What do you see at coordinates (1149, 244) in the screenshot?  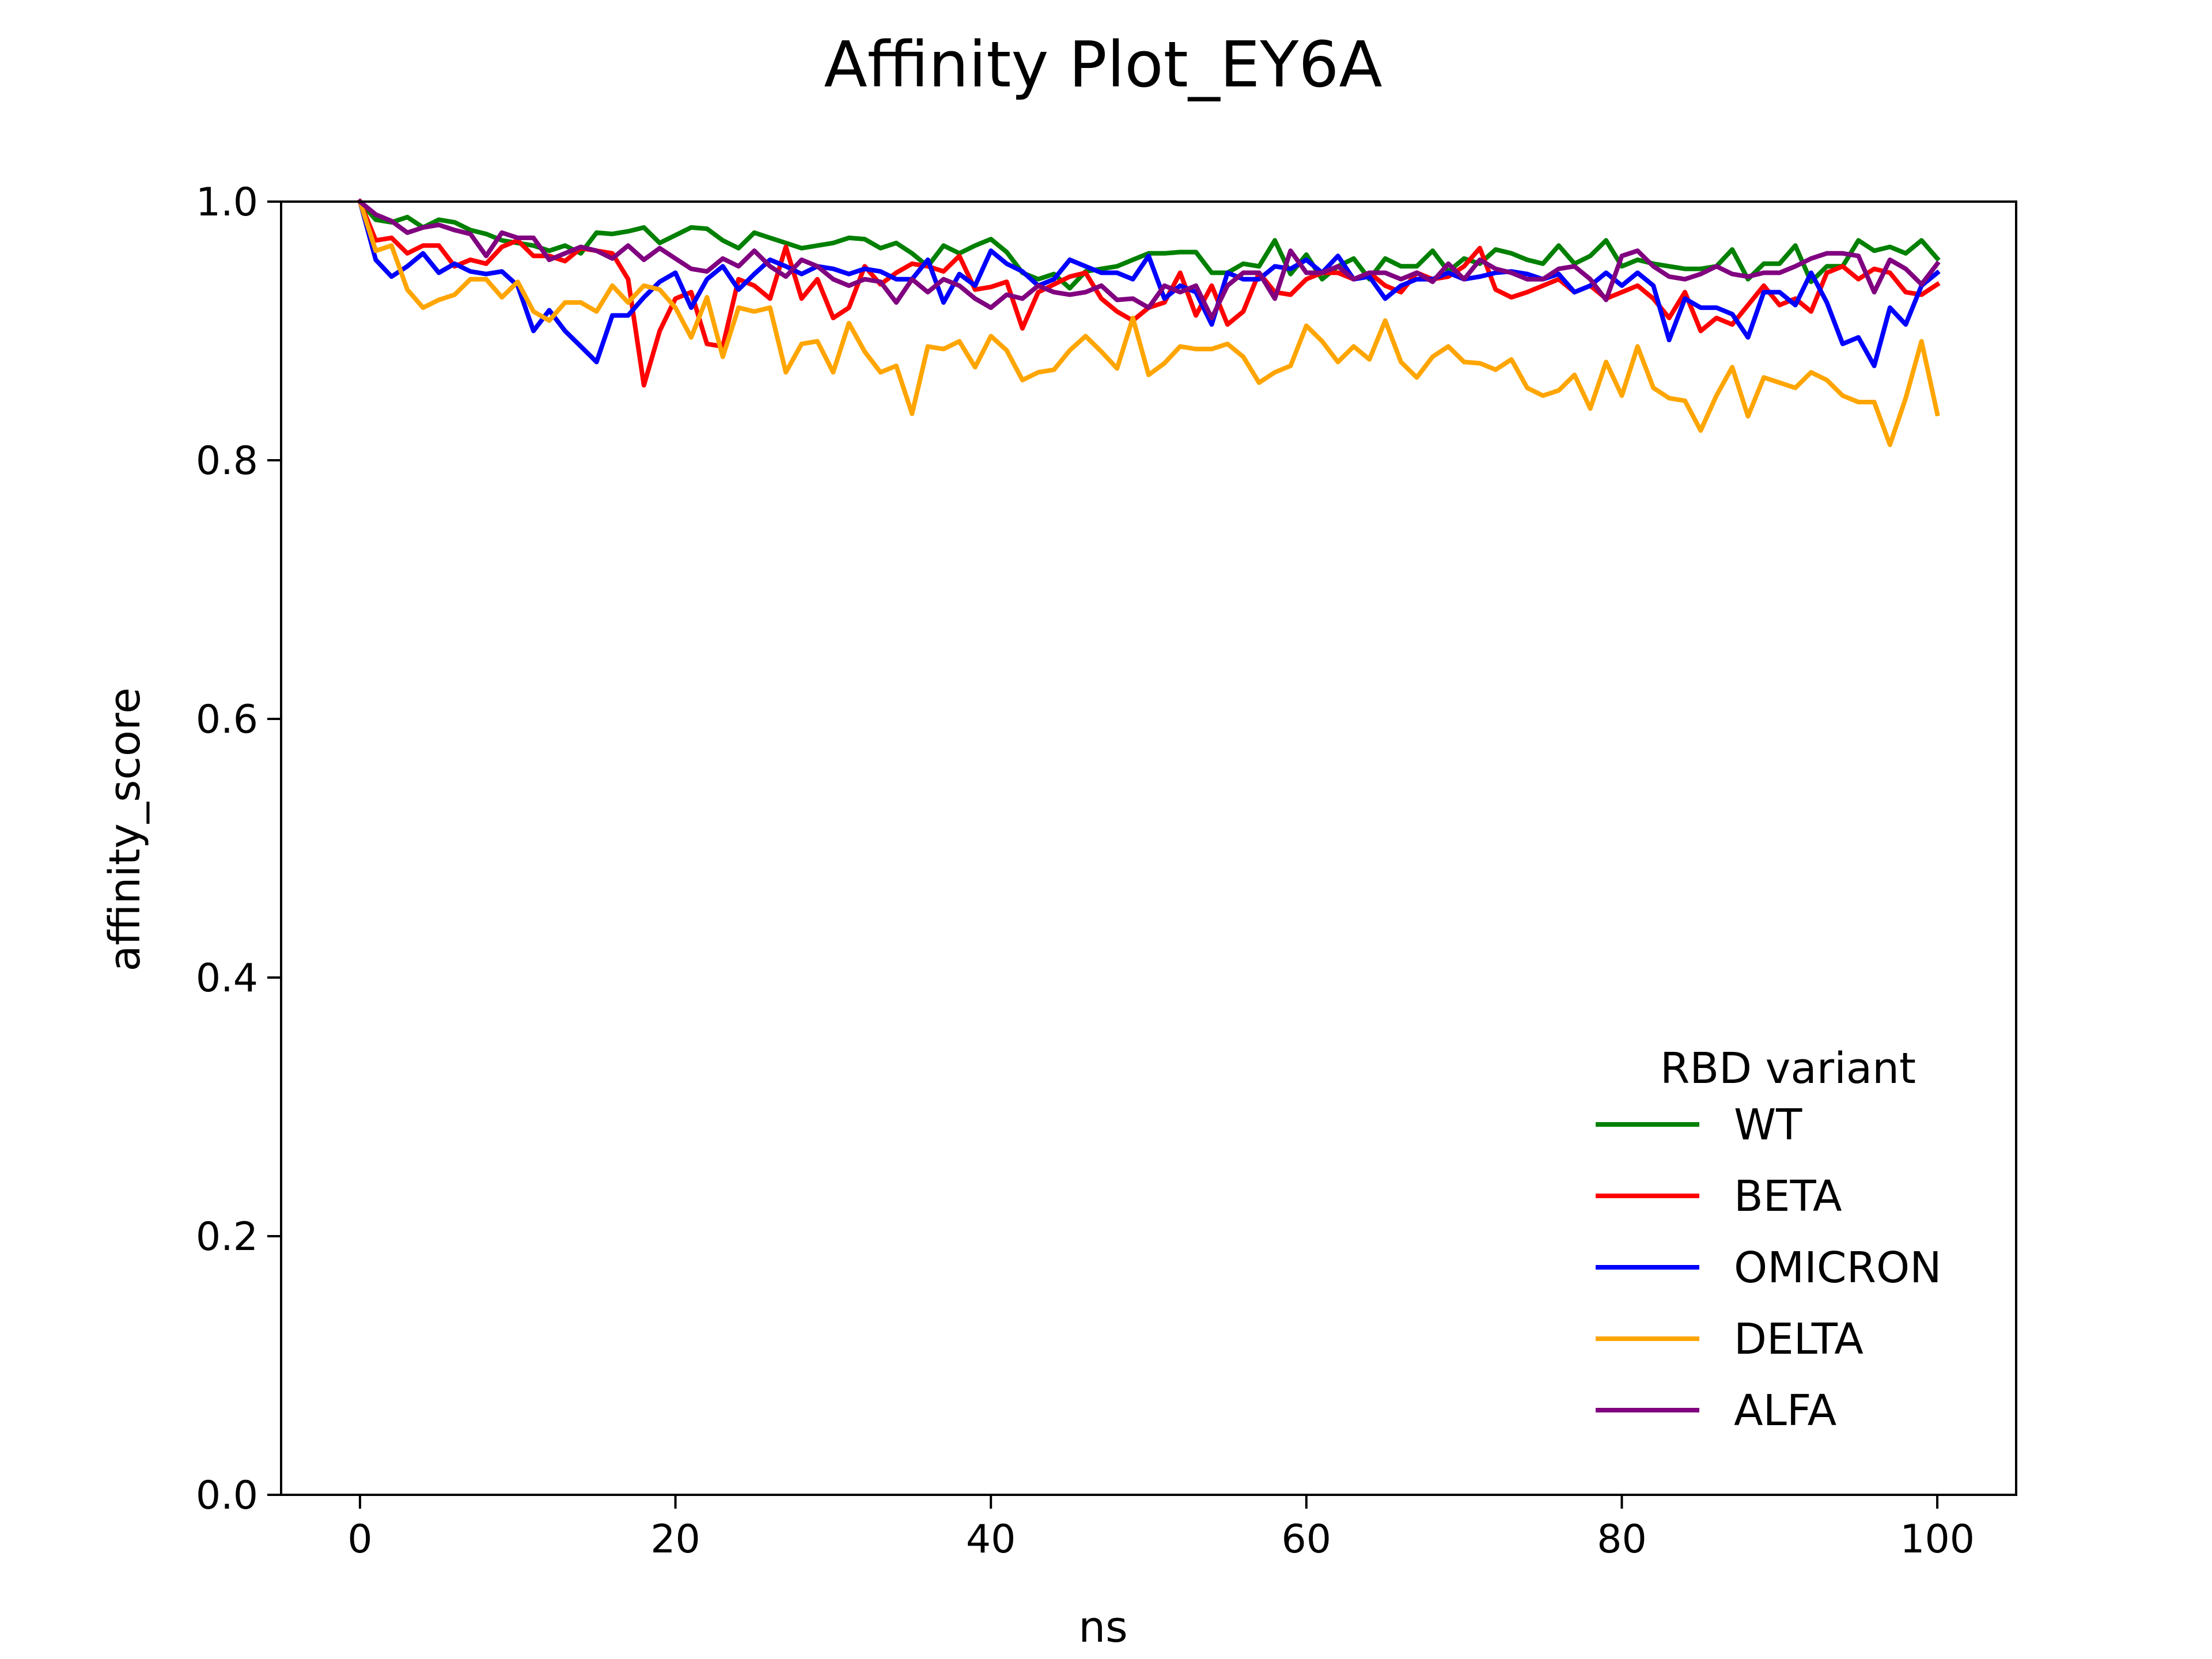 I see `series-line-wt` at bounding box center [1149, 244].